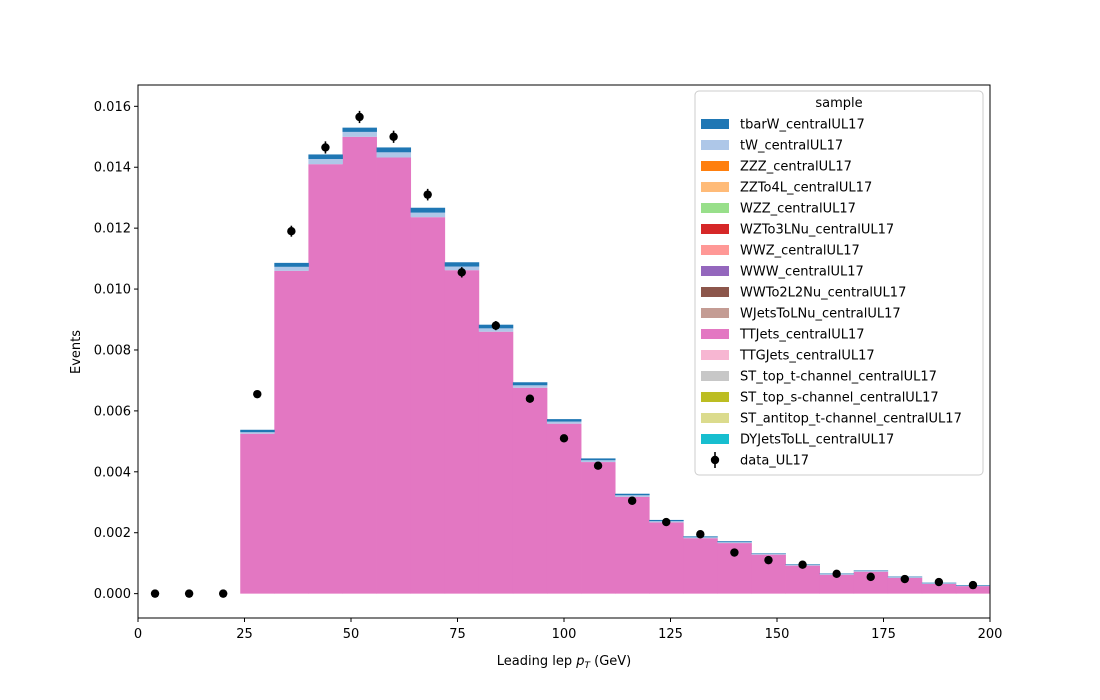 This screenshot has height=700, width=1100. I want to click on y-tick-label-6: 0.012, so click(112, 229).